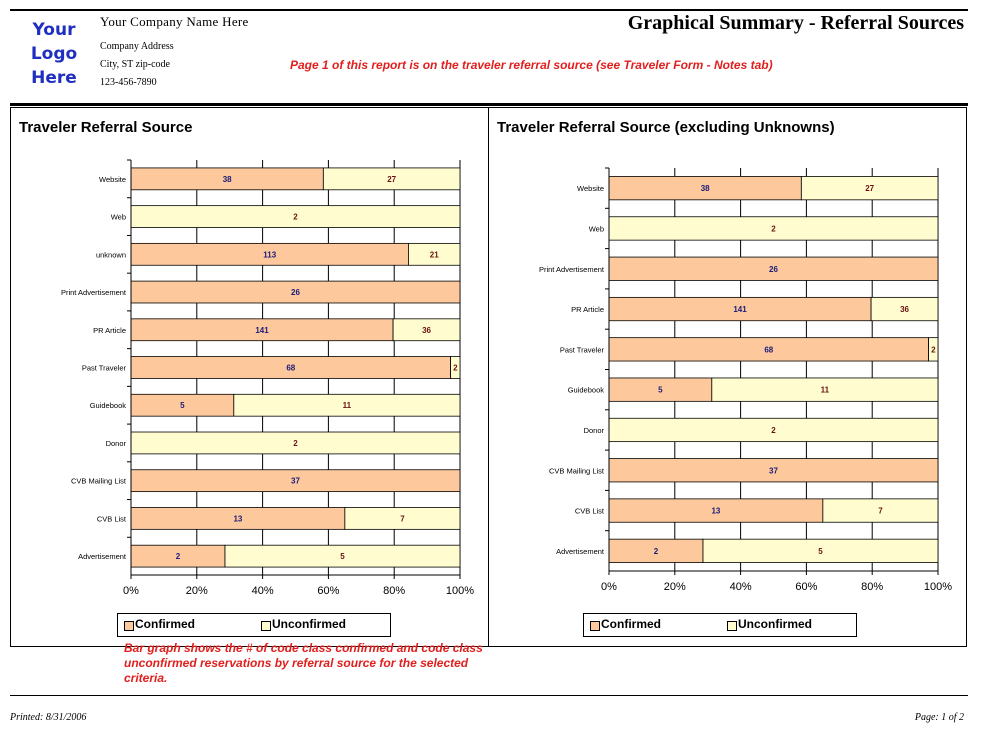 The height and width of the screenshot is (733, 994). Describe the element at coordinates (54, 54) in the screenshot. I see `company-logo: Your Logo Here` at that location.